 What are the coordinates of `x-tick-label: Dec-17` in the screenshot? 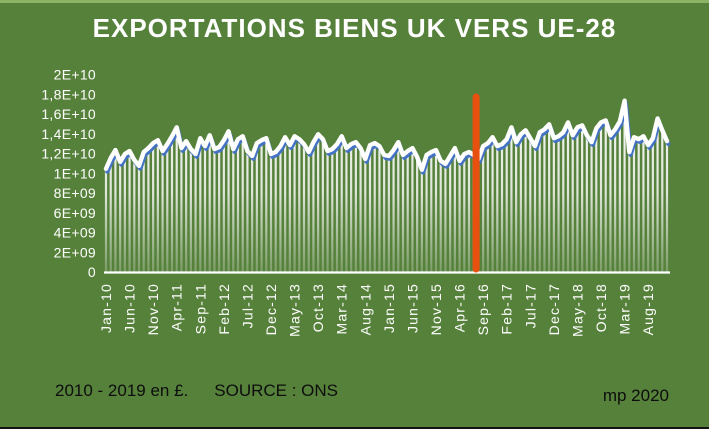 It's located at (554, 309).